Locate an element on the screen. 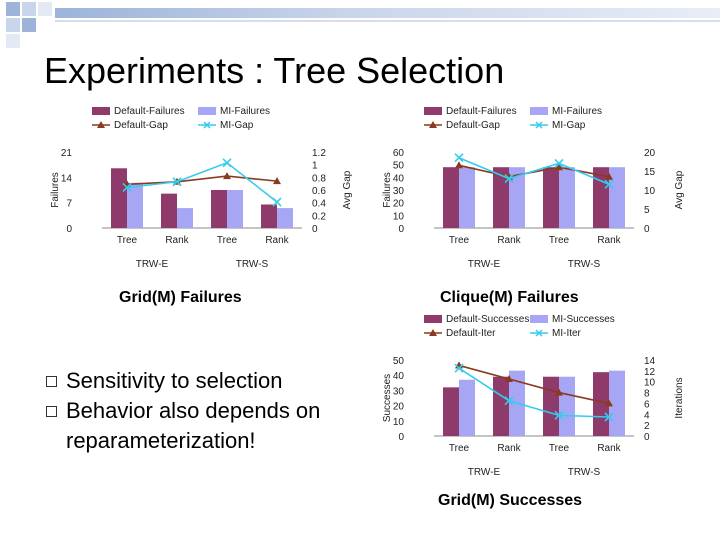 Image resolution: width=720 pixels, height=540 pixels. y2-tick-label: 2 is located at coordinates (647, 426).